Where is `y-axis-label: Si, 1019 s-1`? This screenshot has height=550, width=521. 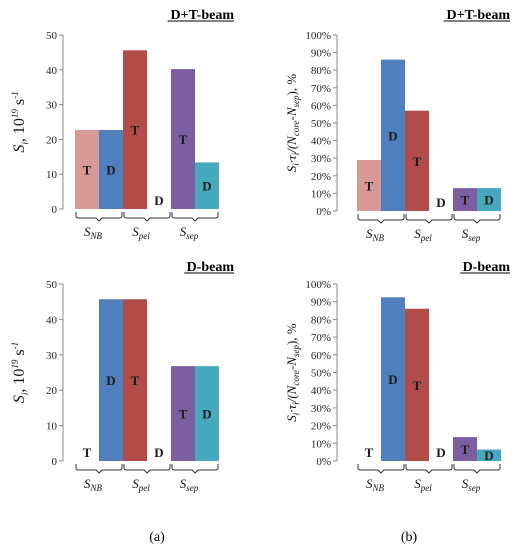 y-axis-label: Si, 1019 s-1 is located at coordinates (20, 372).